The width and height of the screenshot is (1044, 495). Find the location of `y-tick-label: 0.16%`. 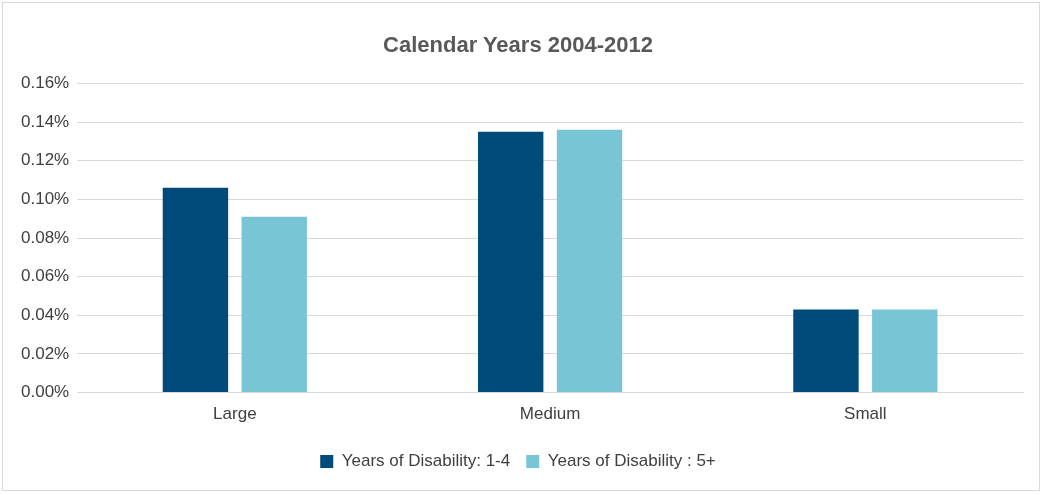

y-tick-label: 0.16% is located at coordinates (45, 83).